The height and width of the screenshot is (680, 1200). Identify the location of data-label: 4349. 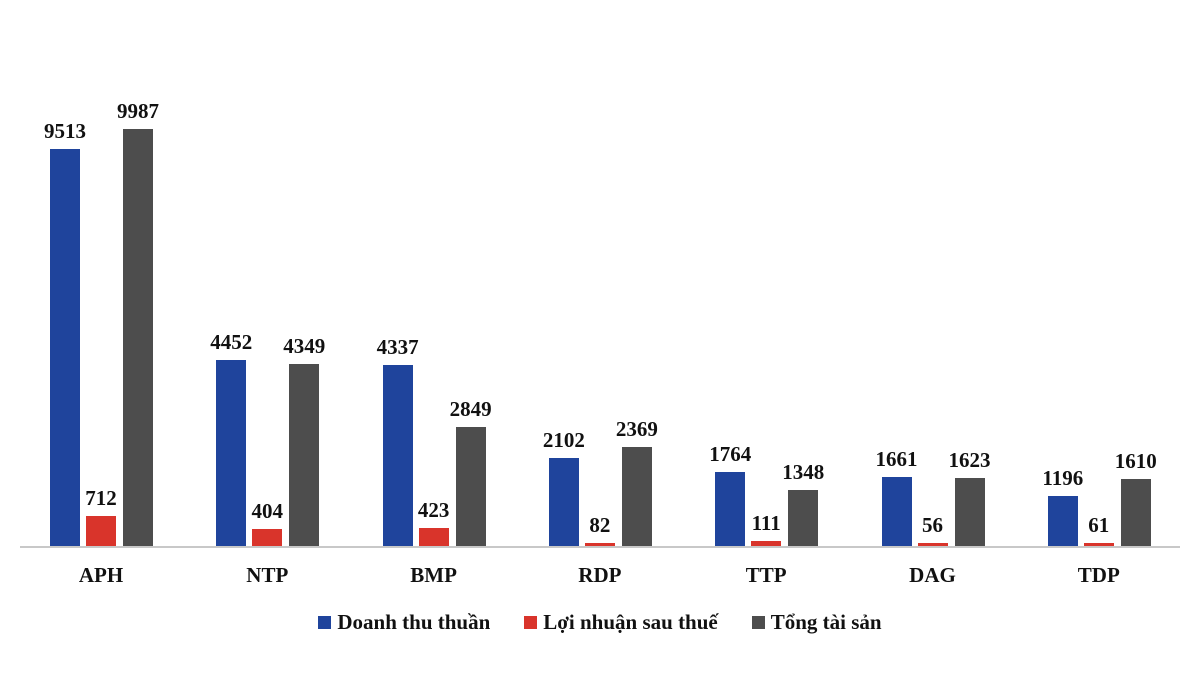
(304, 346).